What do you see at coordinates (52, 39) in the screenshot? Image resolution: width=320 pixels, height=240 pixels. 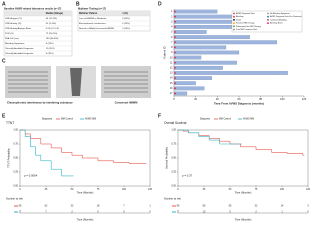 I see `table-cell: 180 (90-300)` at bounding box center [52, 39].